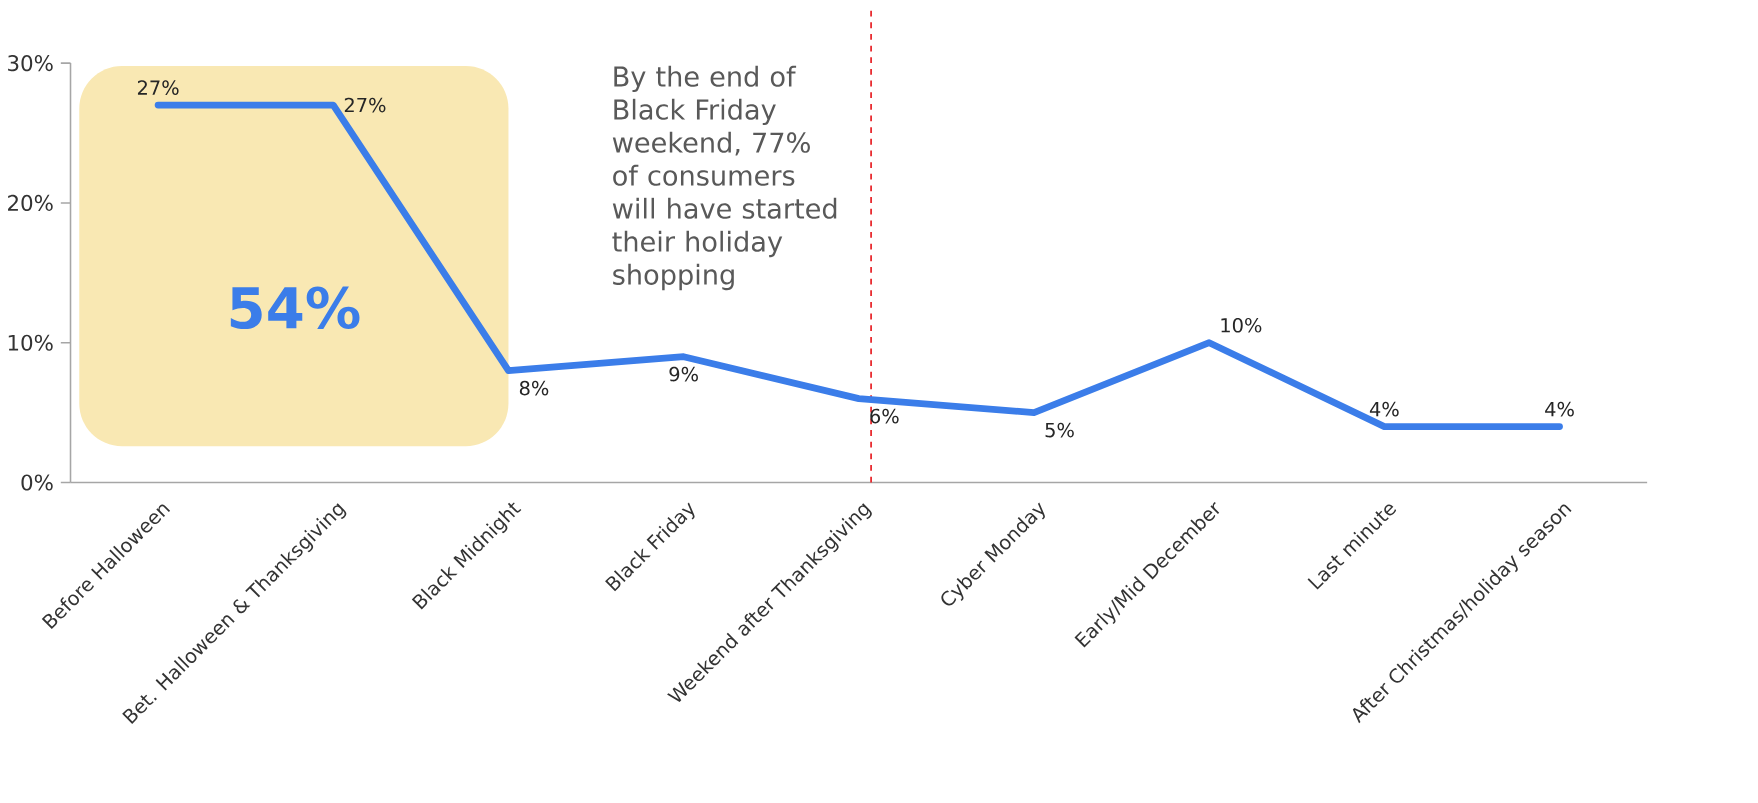 Image resolution: width=1758 pixels, height=803 pixels. I want to click on data-label: 8%, so click(534, 388).